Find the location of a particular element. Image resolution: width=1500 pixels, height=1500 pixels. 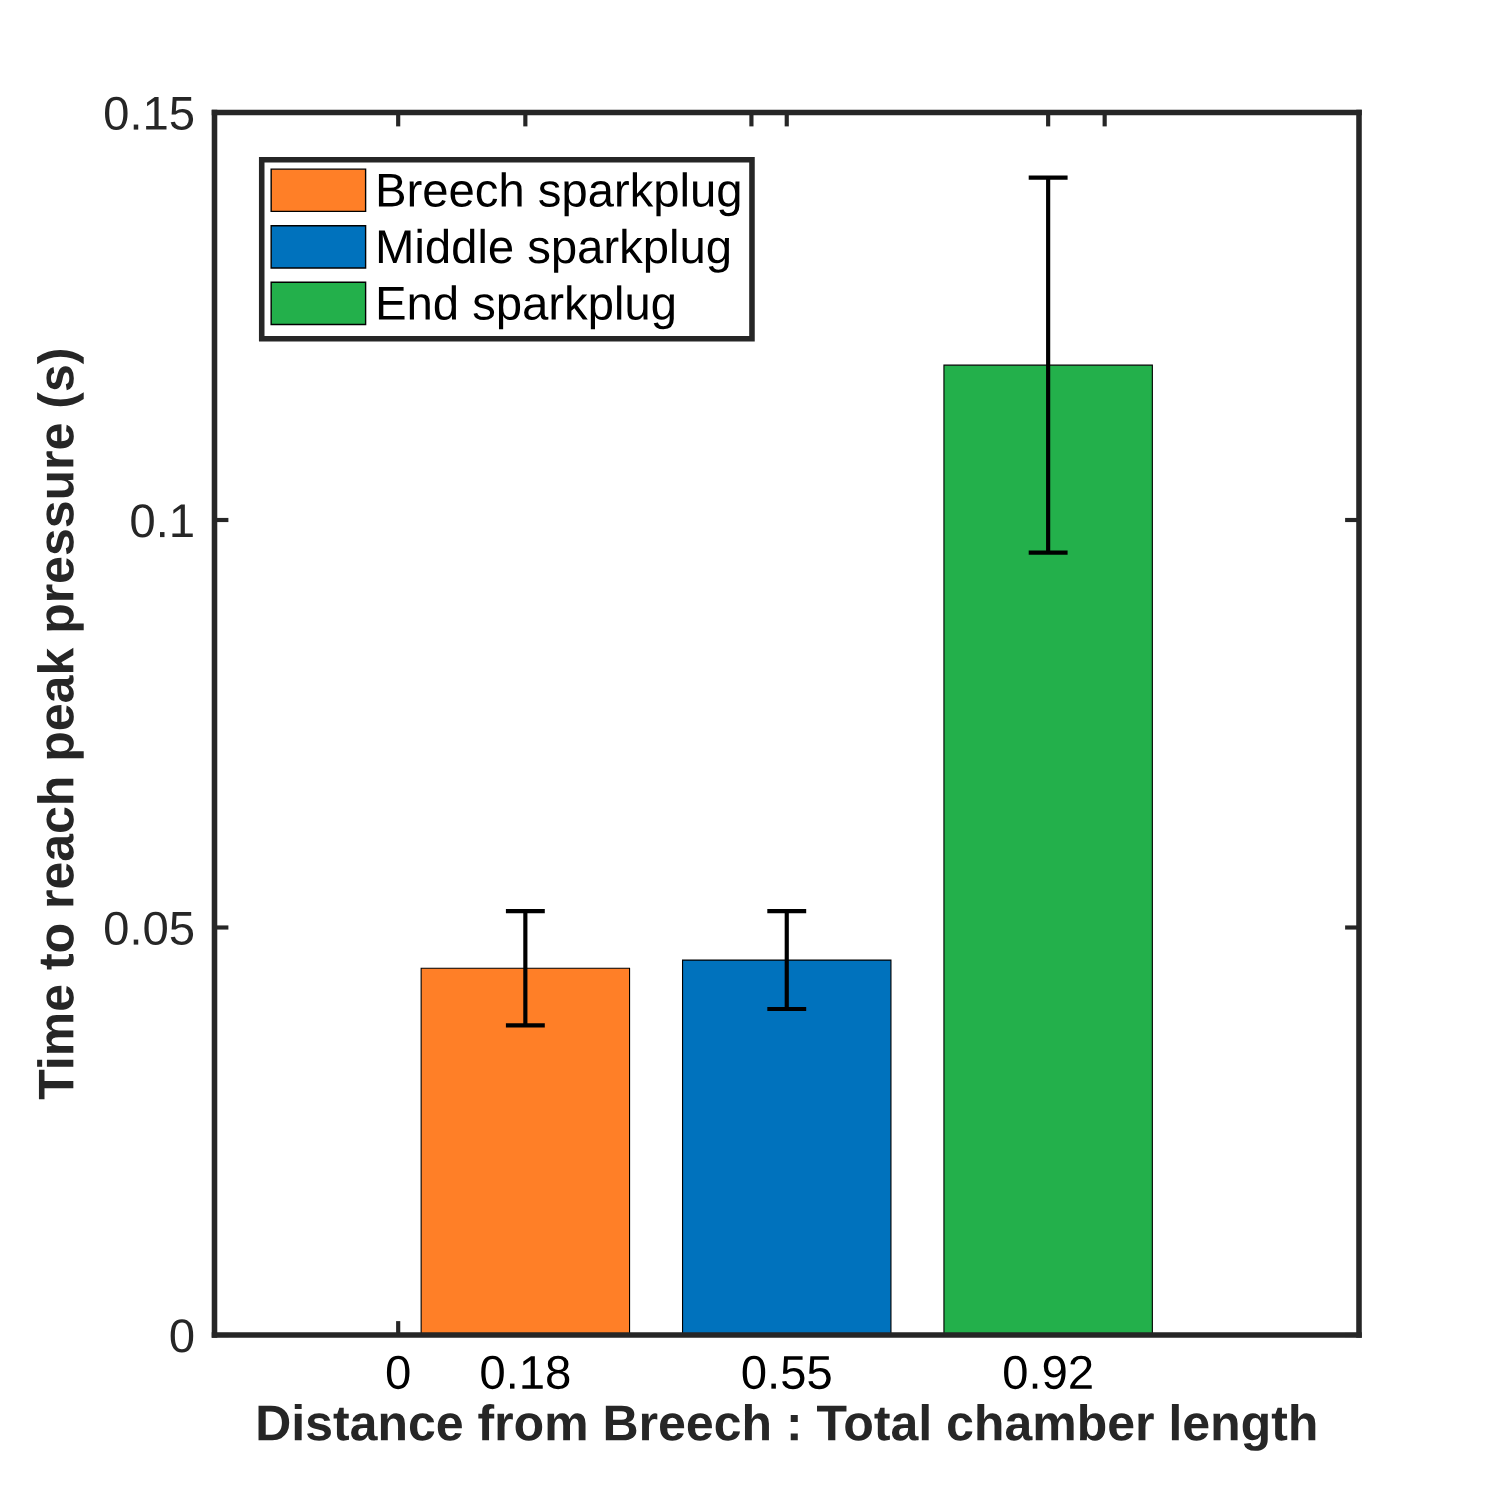

y-tick-label: 0.1 is located at coordinates (162, 521).